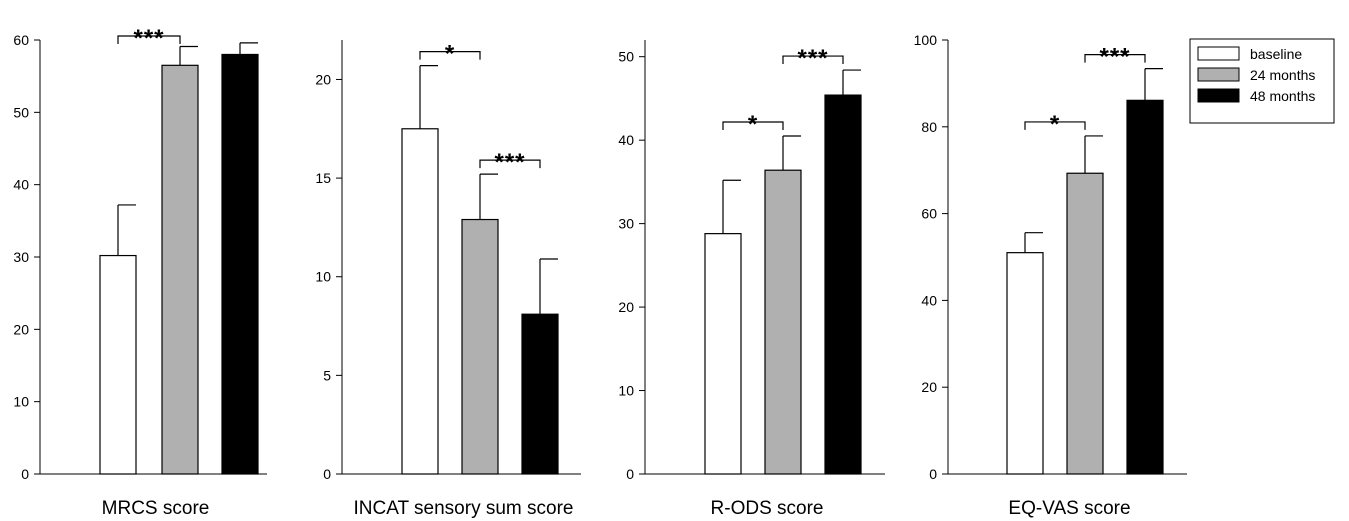 The image size is (1349, 521). I want to click on legend-label: 48 months, so click(1282, 96).